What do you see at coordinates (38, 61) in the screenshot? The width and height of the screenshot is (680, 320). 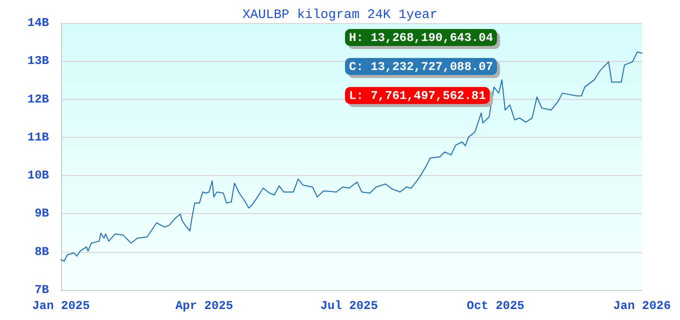 I see `y-tick-label: 13B` at bounding box center [38, 61].